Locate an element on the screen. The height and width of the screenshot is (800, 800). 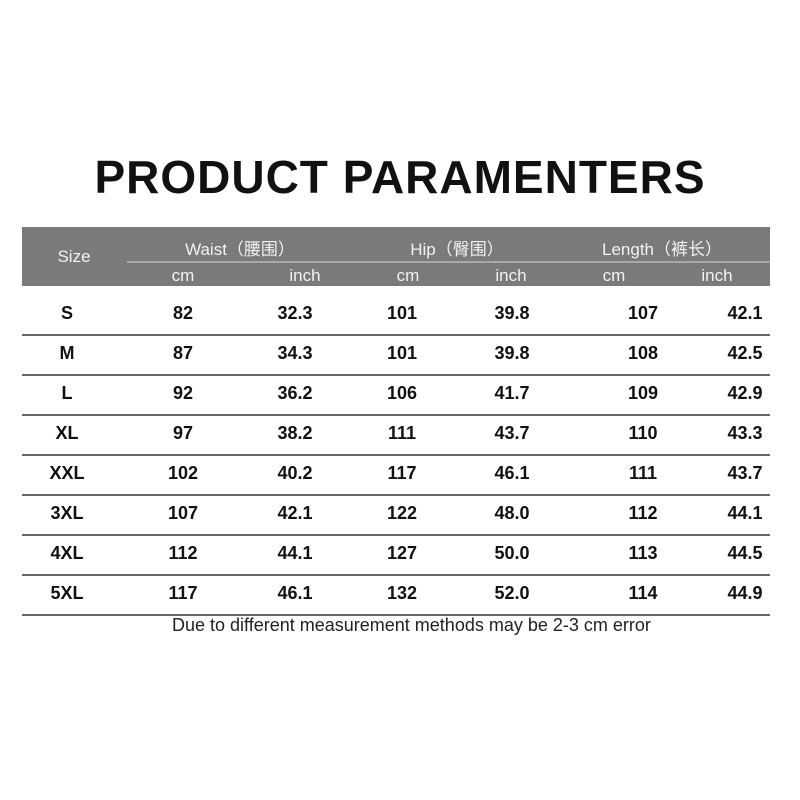
table-row: 4XL 112 44.1 127 50.0 113 44.5 is located at coordinates (396, 555).